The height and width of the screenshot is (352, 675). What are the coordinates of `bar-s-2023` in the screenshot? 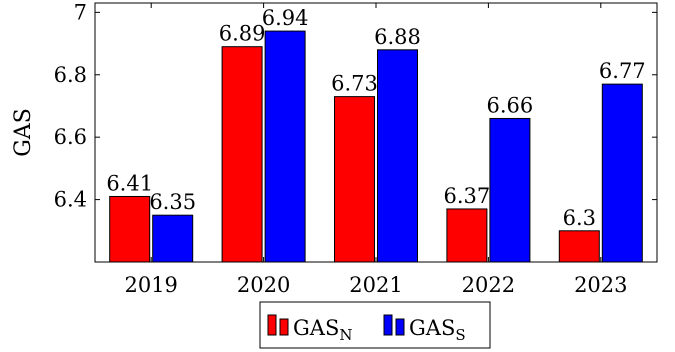 It's located at (622, 173).